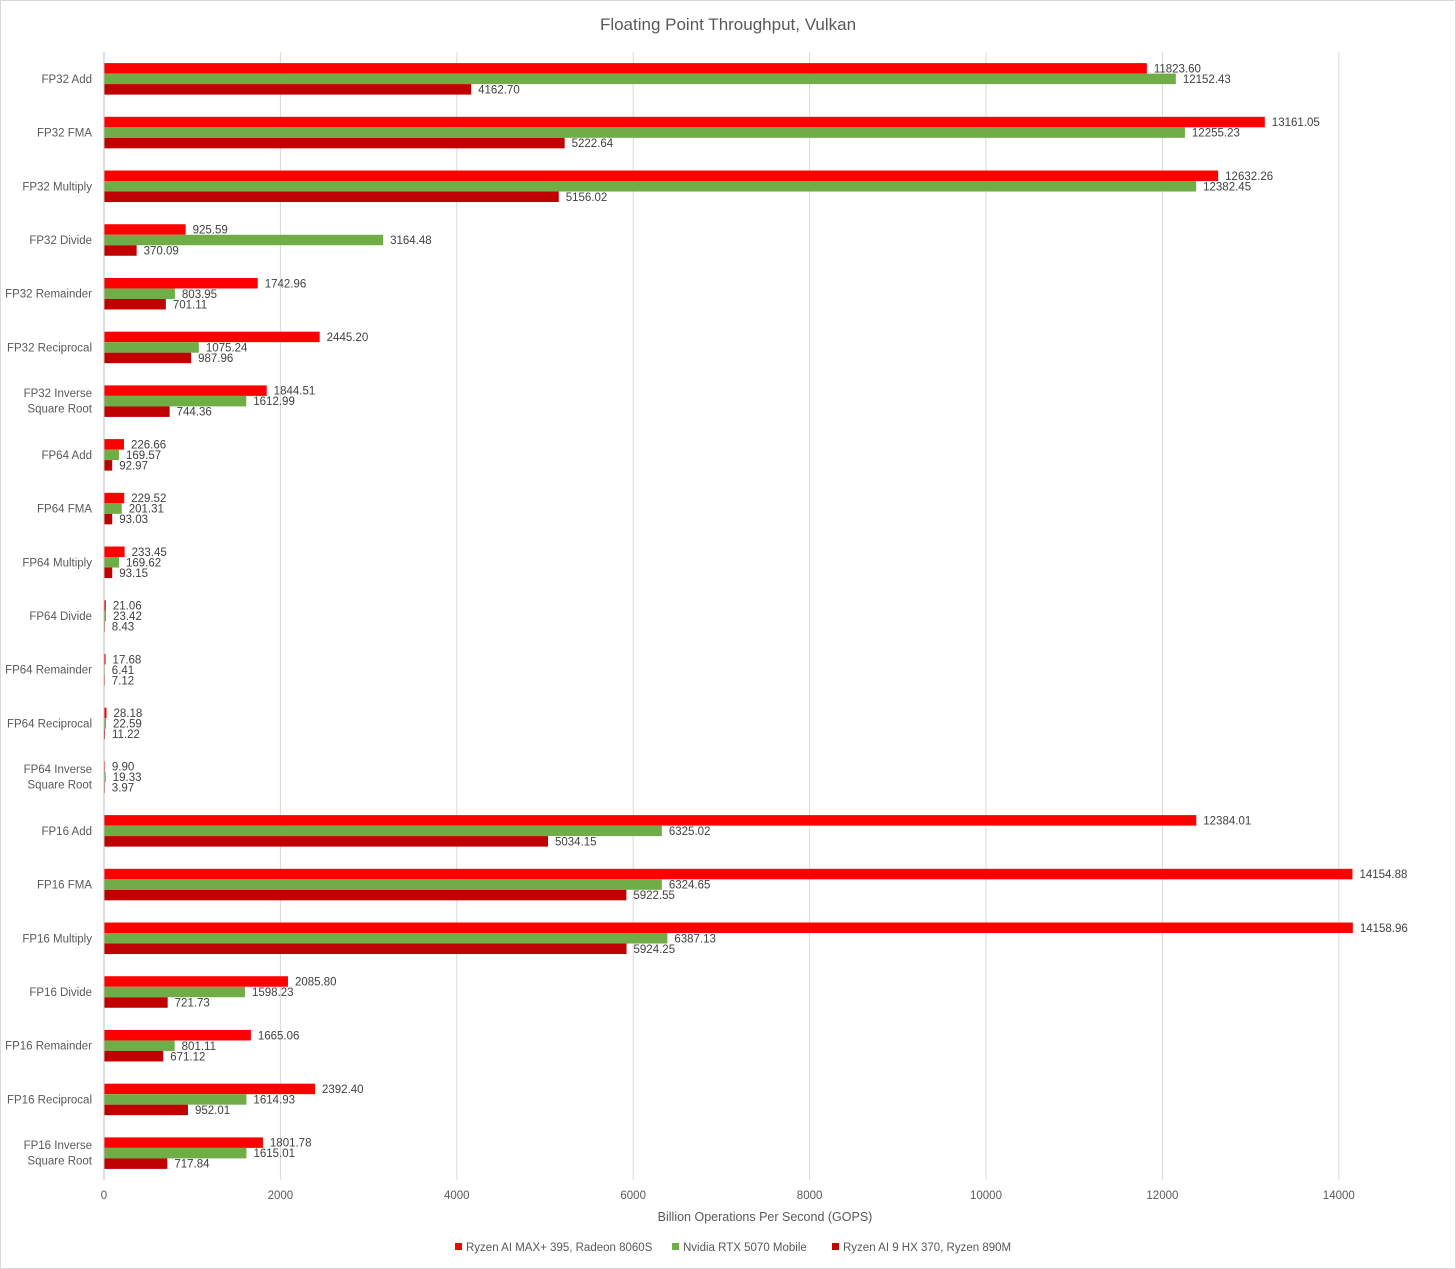  What do you see at coordinates (127, 778) in the screenshot?
I see `data-label: 19.33` at bounding box center [127, 778].